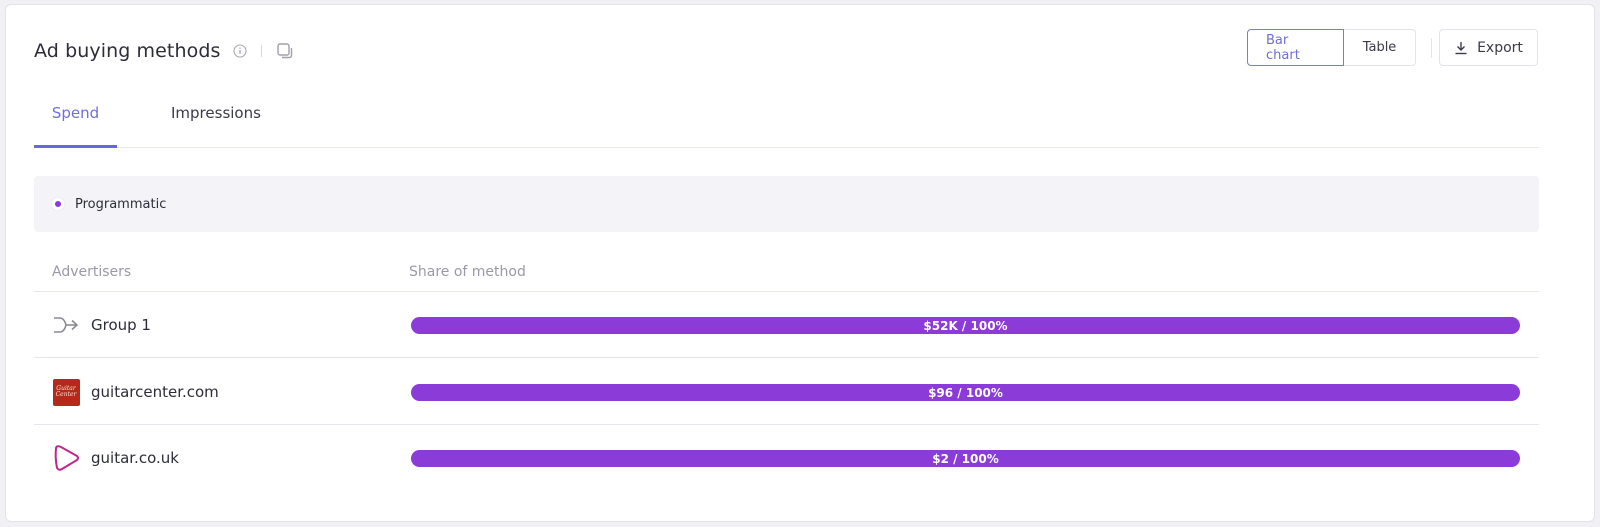  I want to click on table-row: Group 1 $52K / 100%, so click(786, 325).